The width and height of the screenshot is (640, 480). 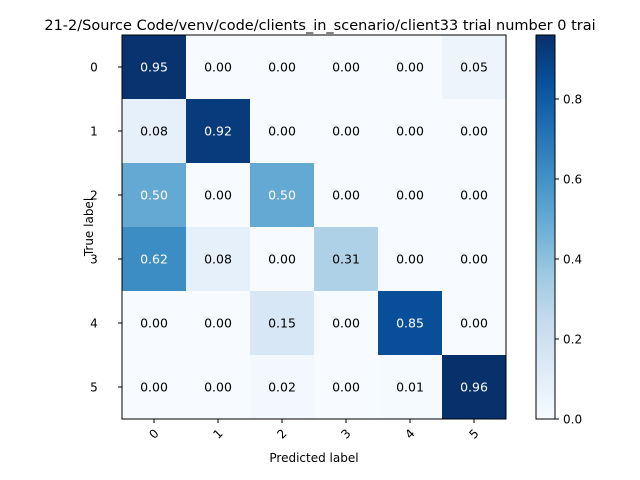 I want to click on colorbar-tick-label: 0.6, so click(x=572, y=180).